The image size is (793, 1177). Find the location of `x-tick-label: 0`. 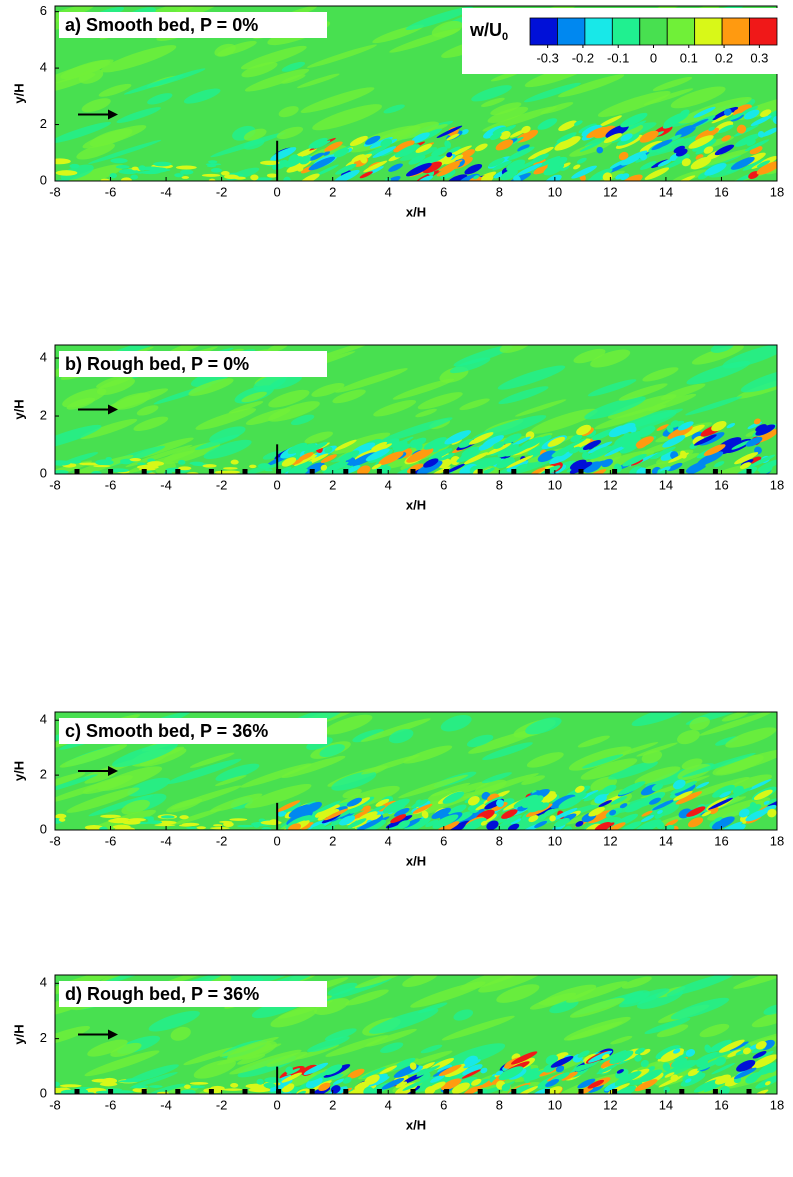

x-tick-label: 0 is located at coordinates (277, 191).